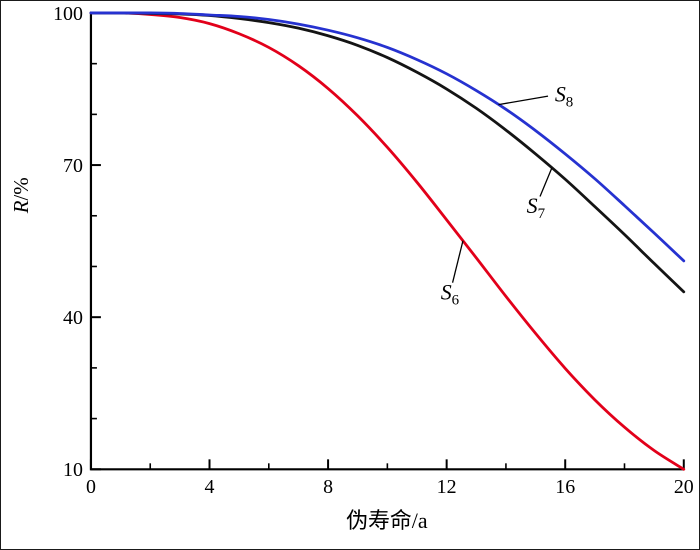 The image size is (700, 550). What do you see at coordinates (73, 470) in the screenshot?
I see `y-tick-label: 10` at bounding box center [73, 470].